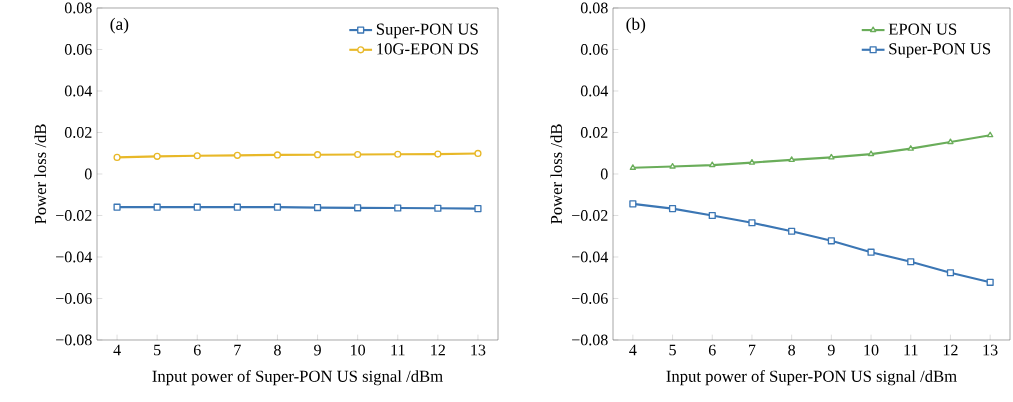 The image size is (1013, 402). Describe the element at coordinates (427, 49) in the screenshot. I see `legend-label: 10G-EPON DS` at that location.